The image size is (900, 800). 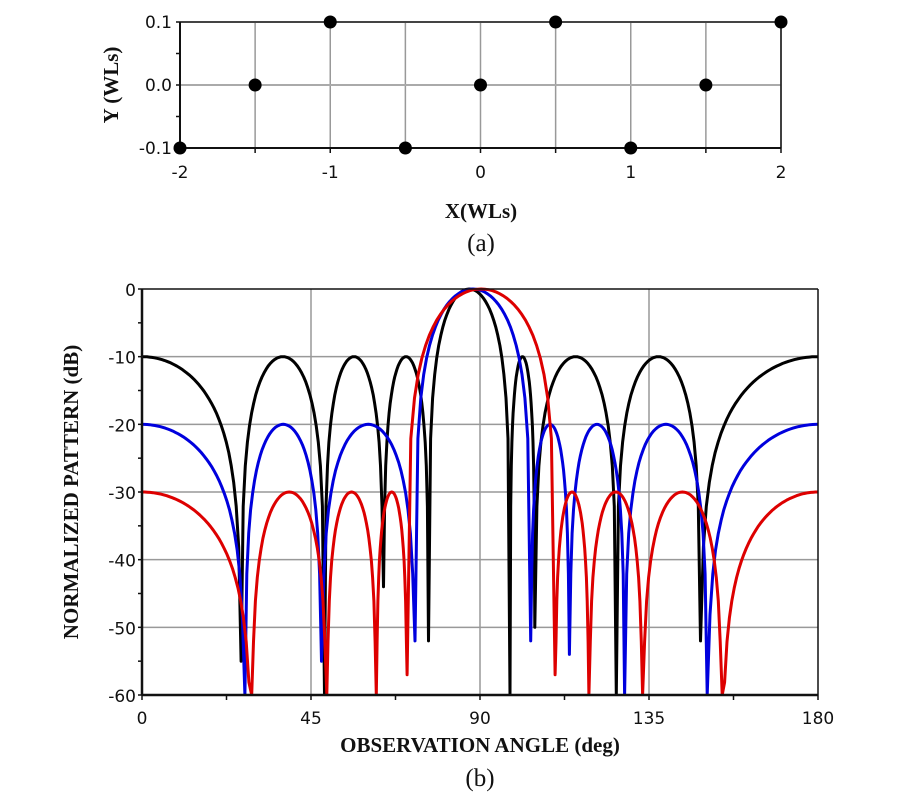 What do you see at coordinates (130, 291) in the screenshot?
I see `y-tick-label: 0` at bounding box center [130, 291].